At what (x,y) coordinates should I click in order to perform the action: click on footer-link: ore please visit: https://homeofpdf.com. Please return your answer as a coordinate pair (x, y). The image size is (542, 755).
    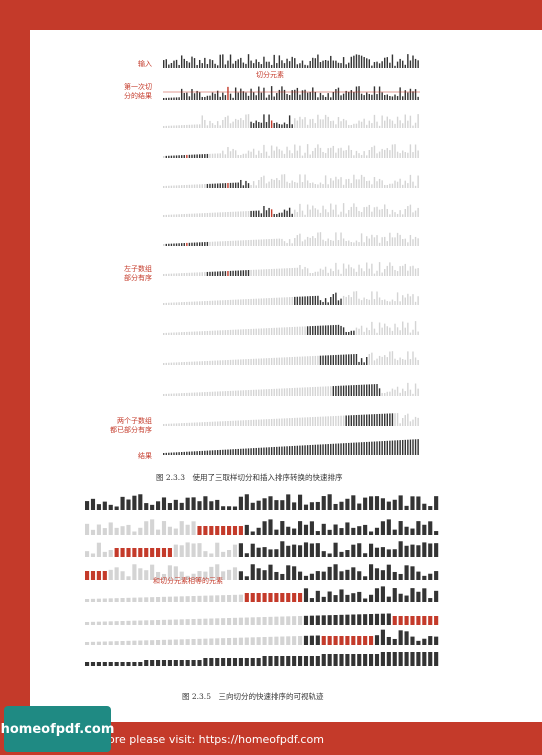
    Looking at the image, I should click on (216, 739).